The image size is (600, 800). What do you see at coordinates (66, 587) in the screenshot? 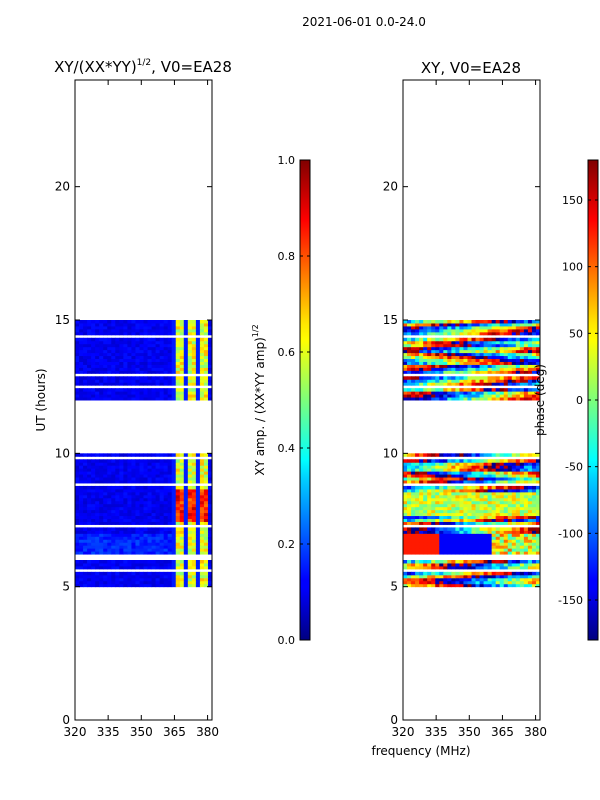
I see `y-tick-label: 5` at bounding box center [66, 587].